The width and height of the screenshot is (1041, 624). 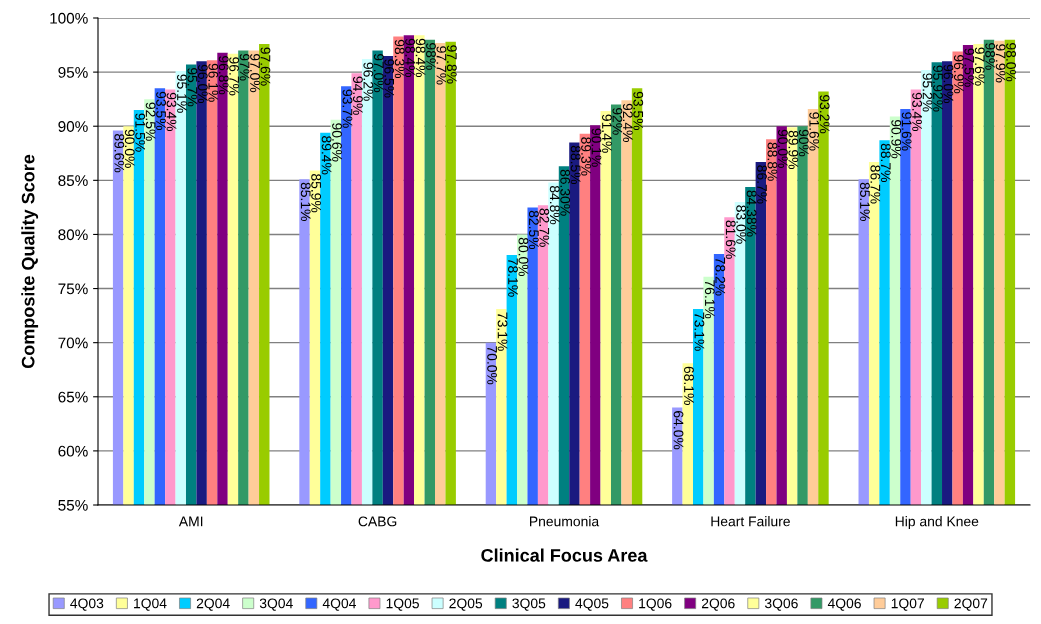 What do you see at coordinates (234, 76) in the screenshot?
I see `data-label: 96.7%` at bounding box center [234, 76].